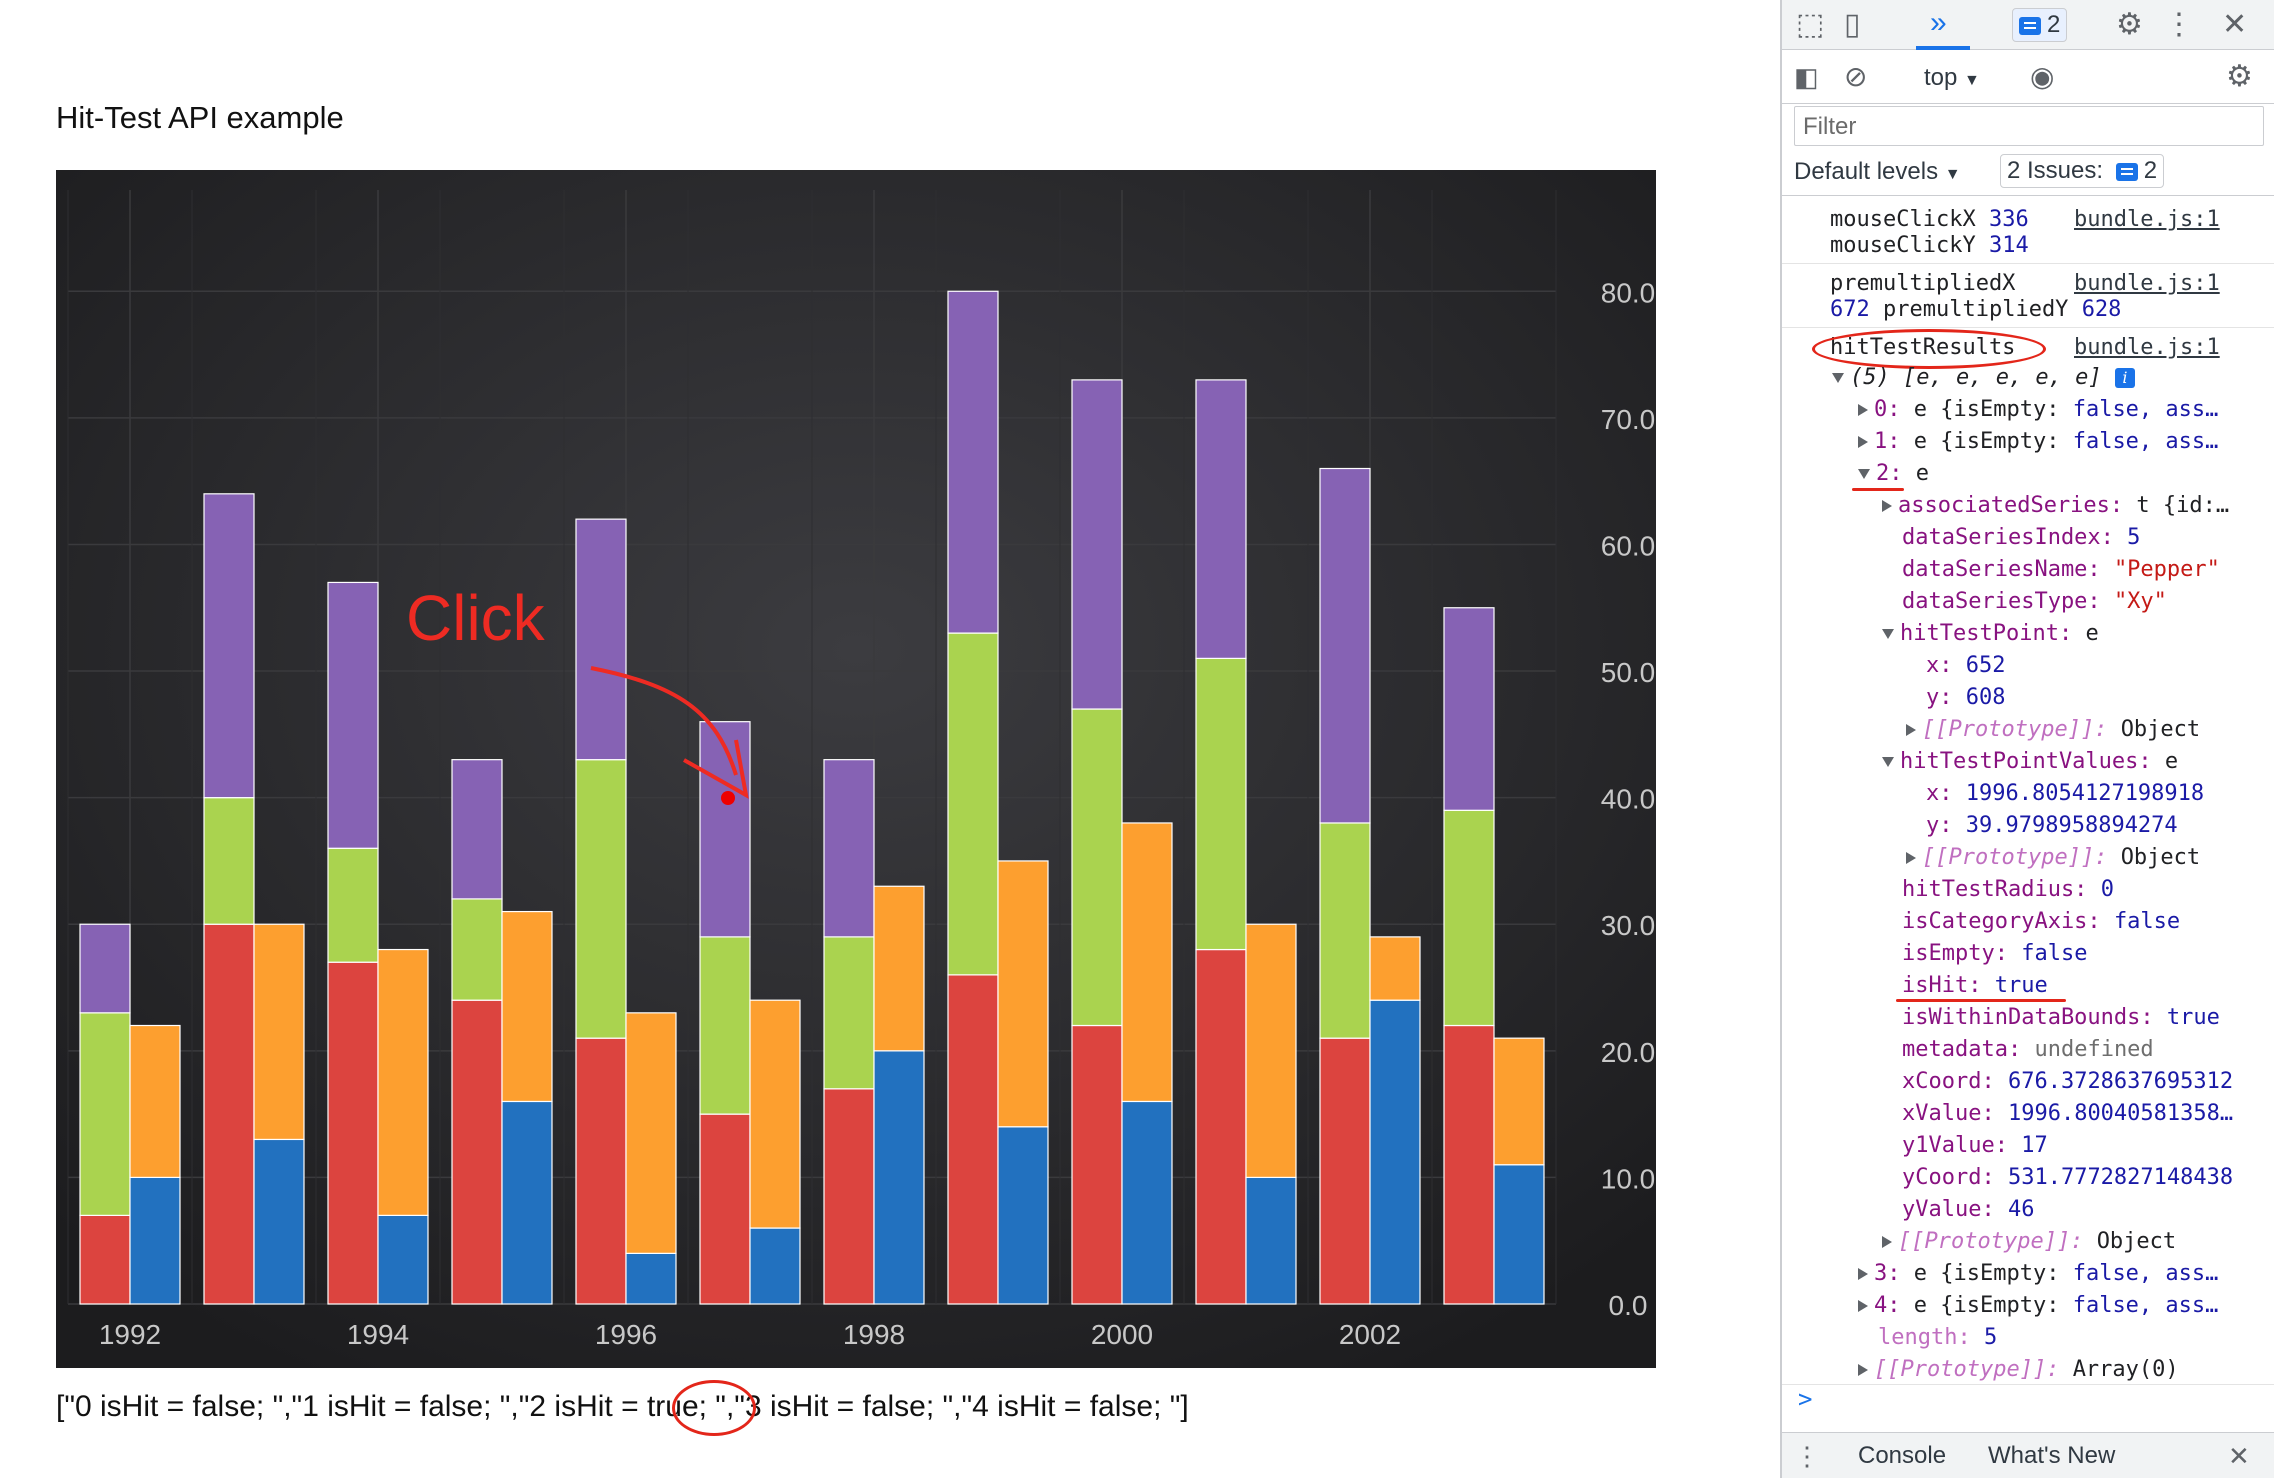 The width and height of the screenshot is (2274, 1478). What do you see at coordinates (1938, 1337) in the screenshot?
I see `prop-length: length: 5` at bounding box center [1938, 1337].